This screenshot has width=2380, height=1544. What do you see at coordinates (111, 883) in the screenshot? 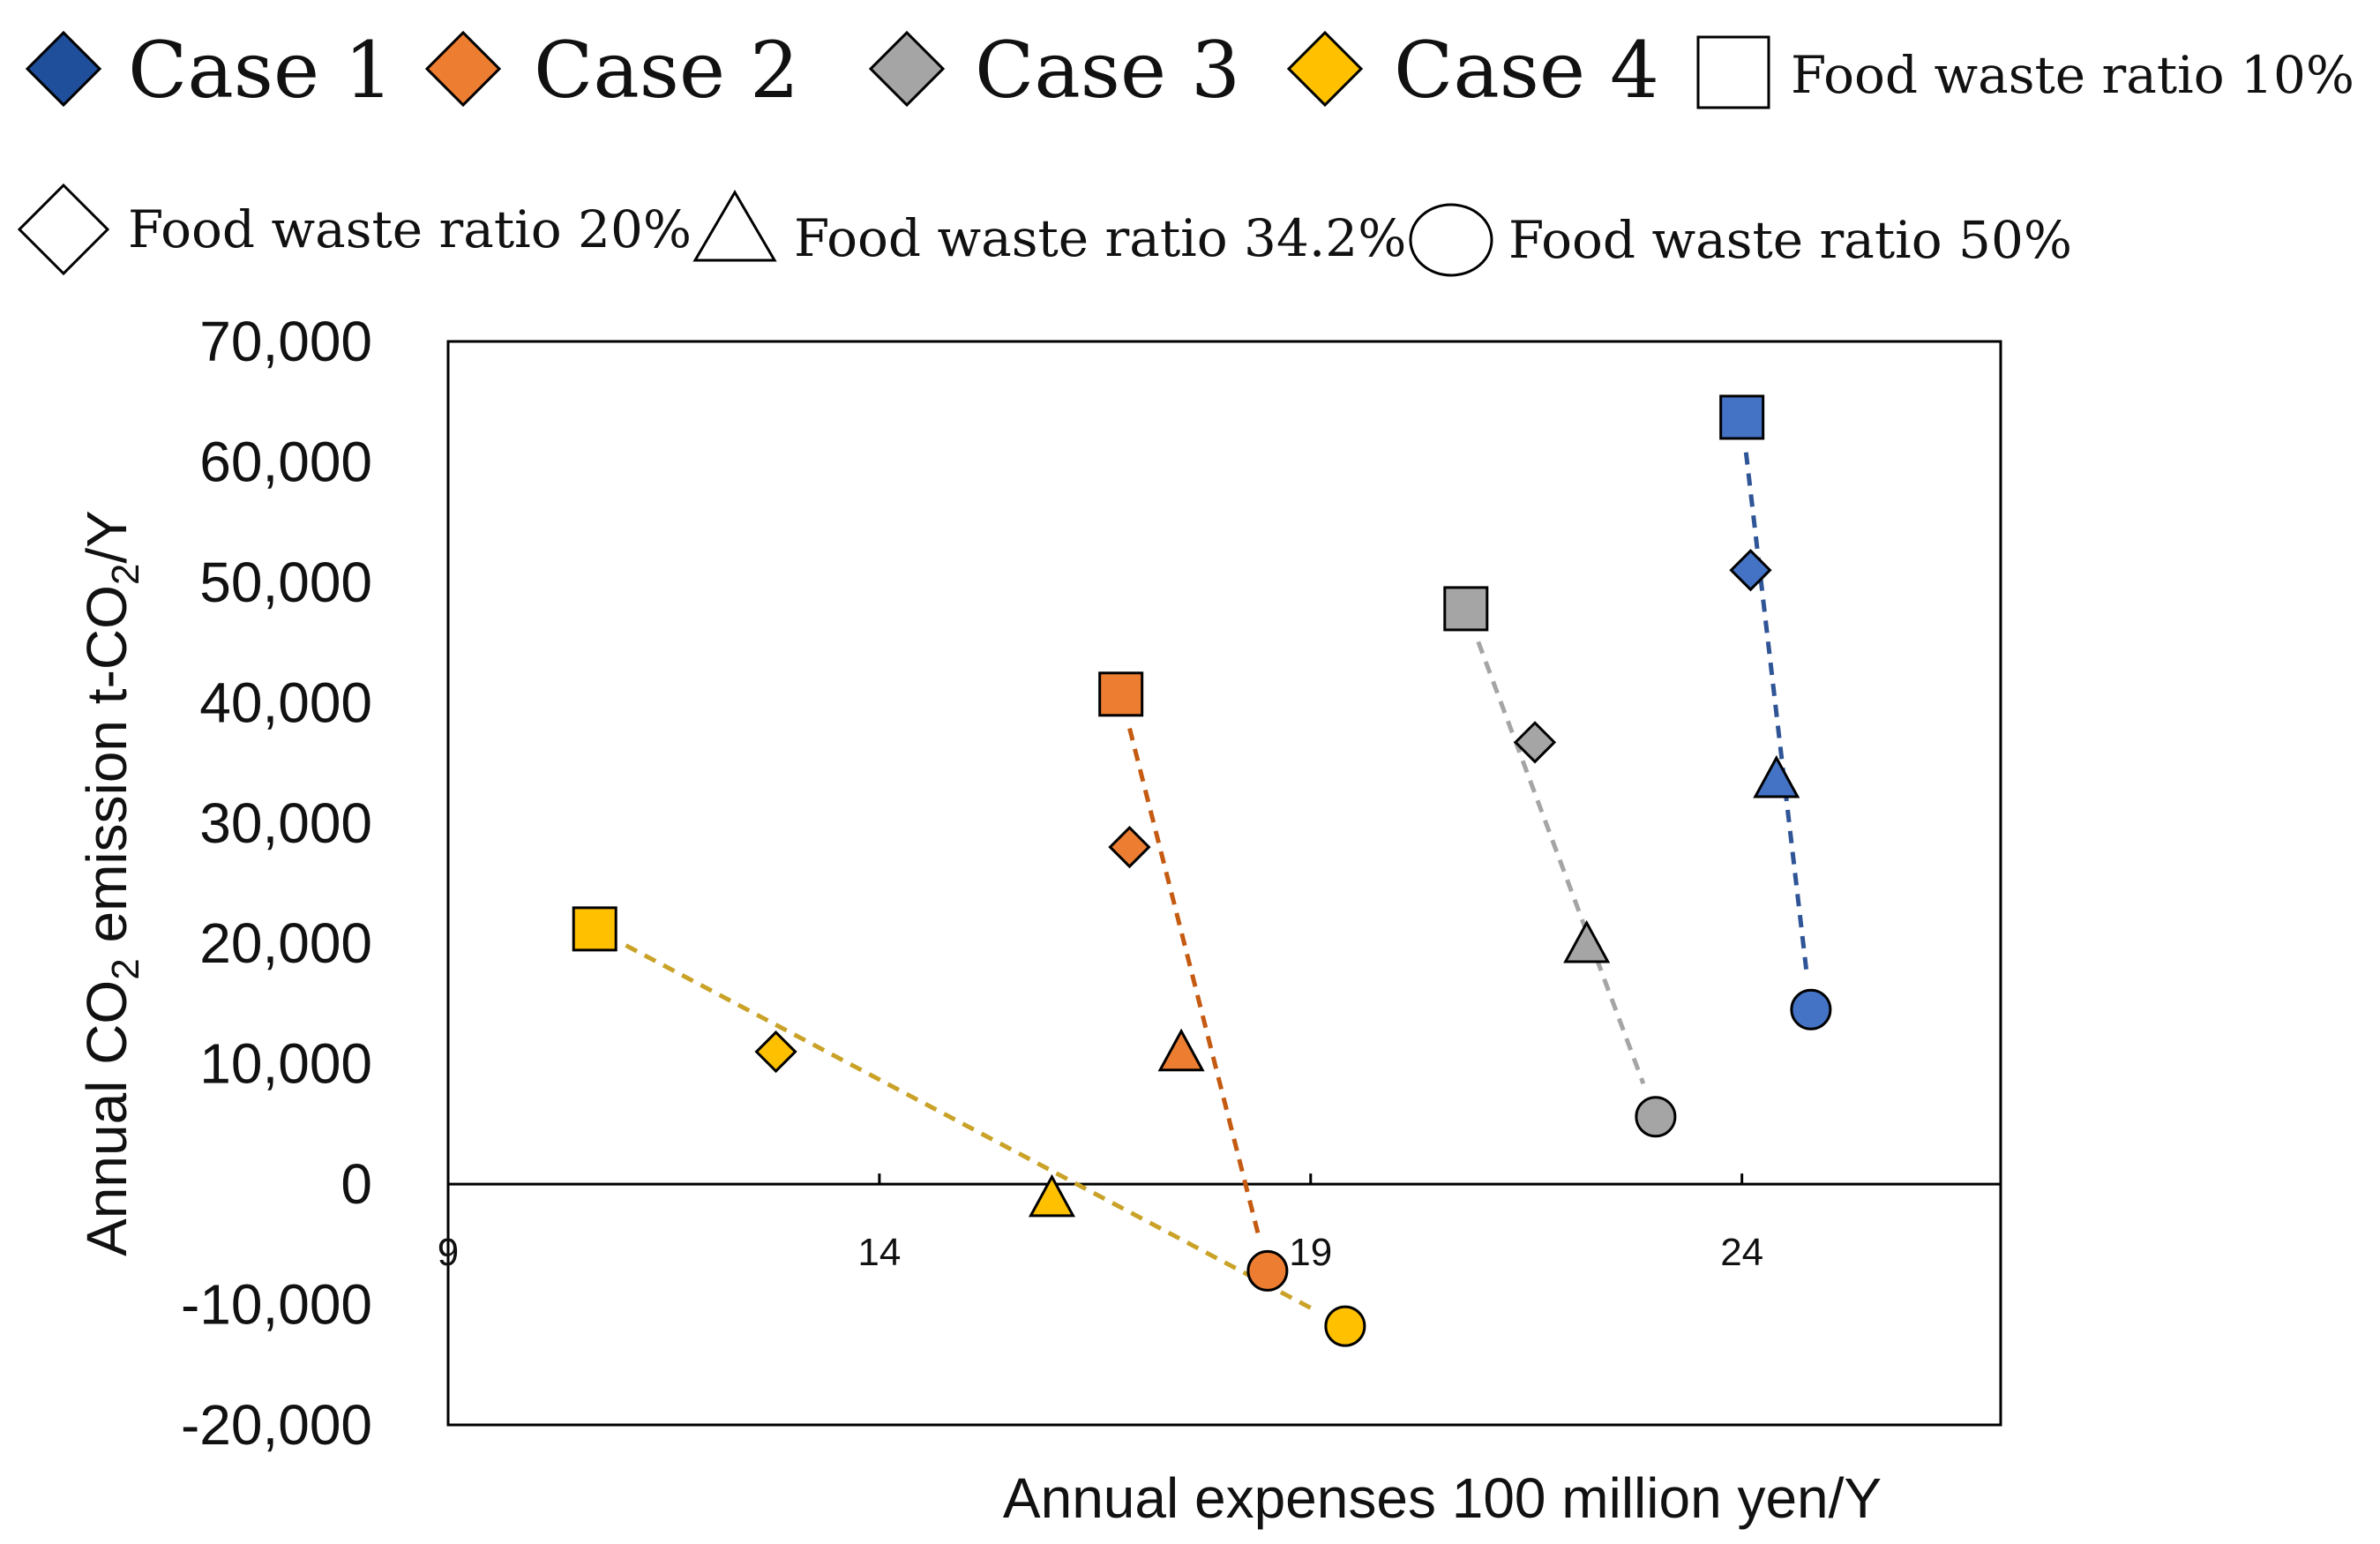
I see `y-axis-title: Annual CO2 emission t-CO2/Y` at bounding box center [111, 883].